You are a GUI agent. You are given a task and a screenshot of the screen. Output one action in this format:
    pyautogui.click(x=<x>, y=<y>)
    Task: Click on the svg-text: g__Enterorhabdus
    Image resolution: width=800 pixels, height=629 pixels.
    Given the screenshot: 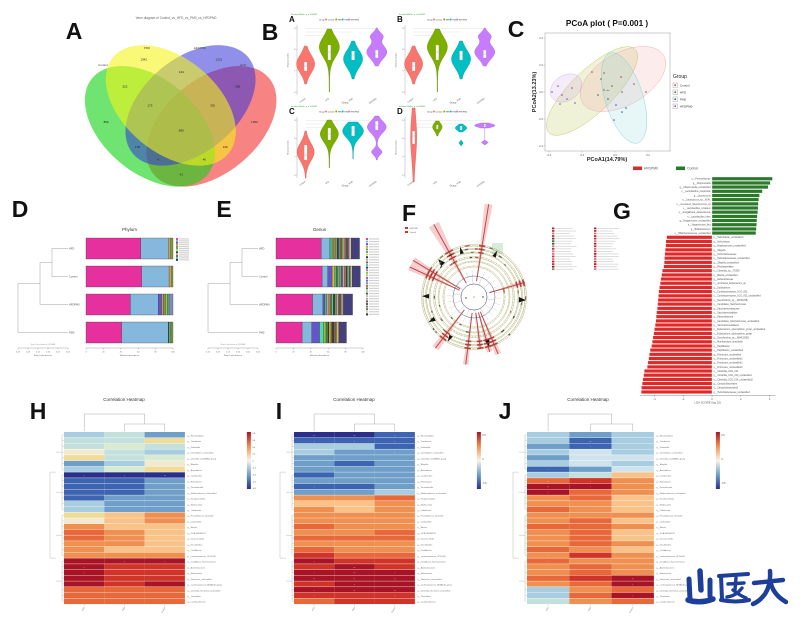 What is the action you would take?
    pyautogui.click(x=425, y=436)
    